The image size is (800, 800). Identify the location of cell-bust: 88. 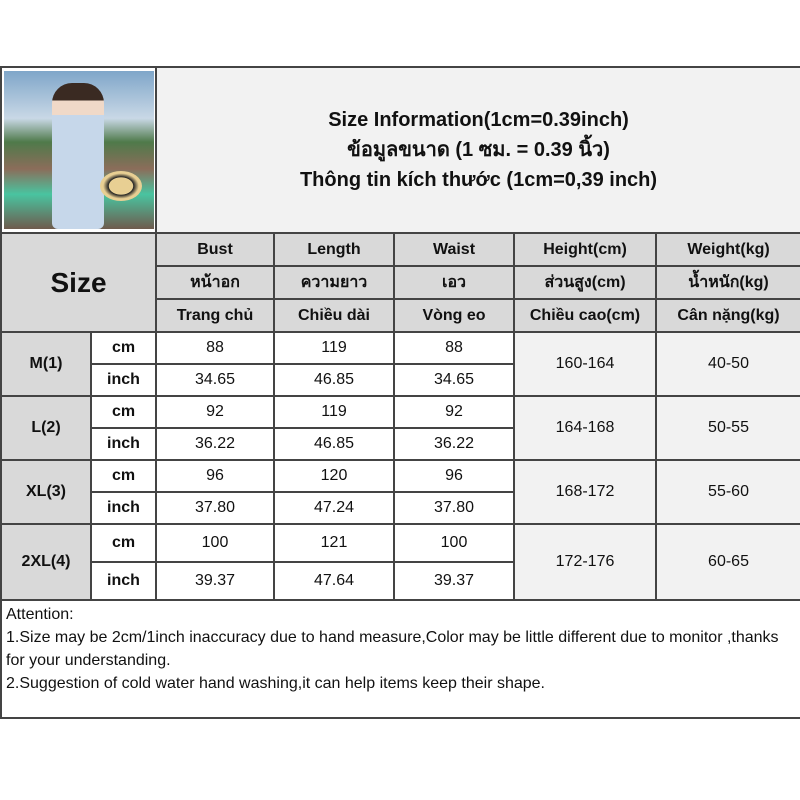
(215, 348).